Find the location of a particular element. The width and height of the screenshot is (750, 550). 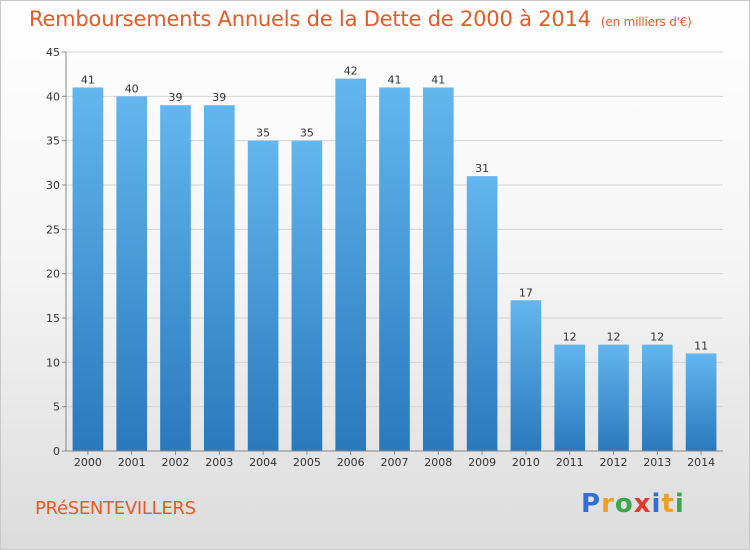

commune-name: PRéSENTEVILLERS is located at coordinates (115, 508).